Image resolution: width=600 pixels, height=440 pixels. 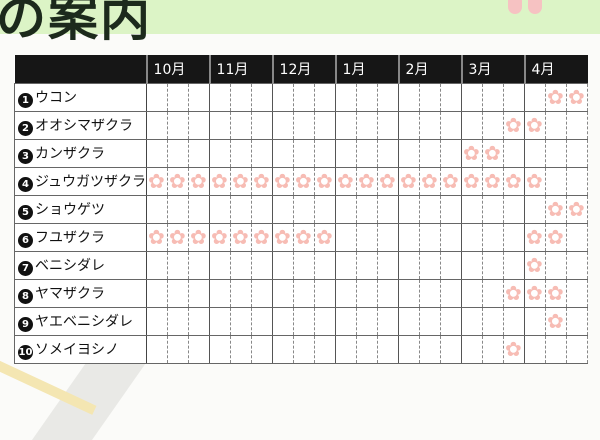 What do you see at coordinates (25, 212) in the screenshot?
I see `row-number-badge: 5` at bounding box center [25, 212].